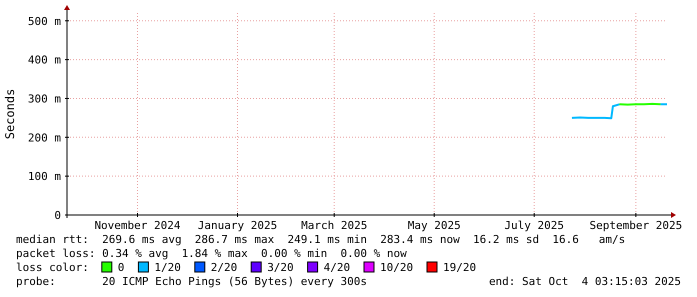 This screenshot has height=297, width=697. Describe the element at coordinates (45, 99) in the screenshot. I see `y-tick-label: 300 m` at that location.